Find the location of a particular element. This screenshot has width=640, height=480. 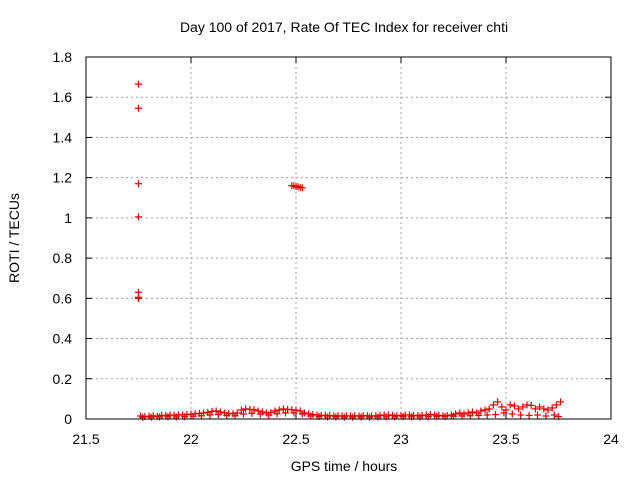

x-tick-label: 23 is located at coordinates (401, 439).